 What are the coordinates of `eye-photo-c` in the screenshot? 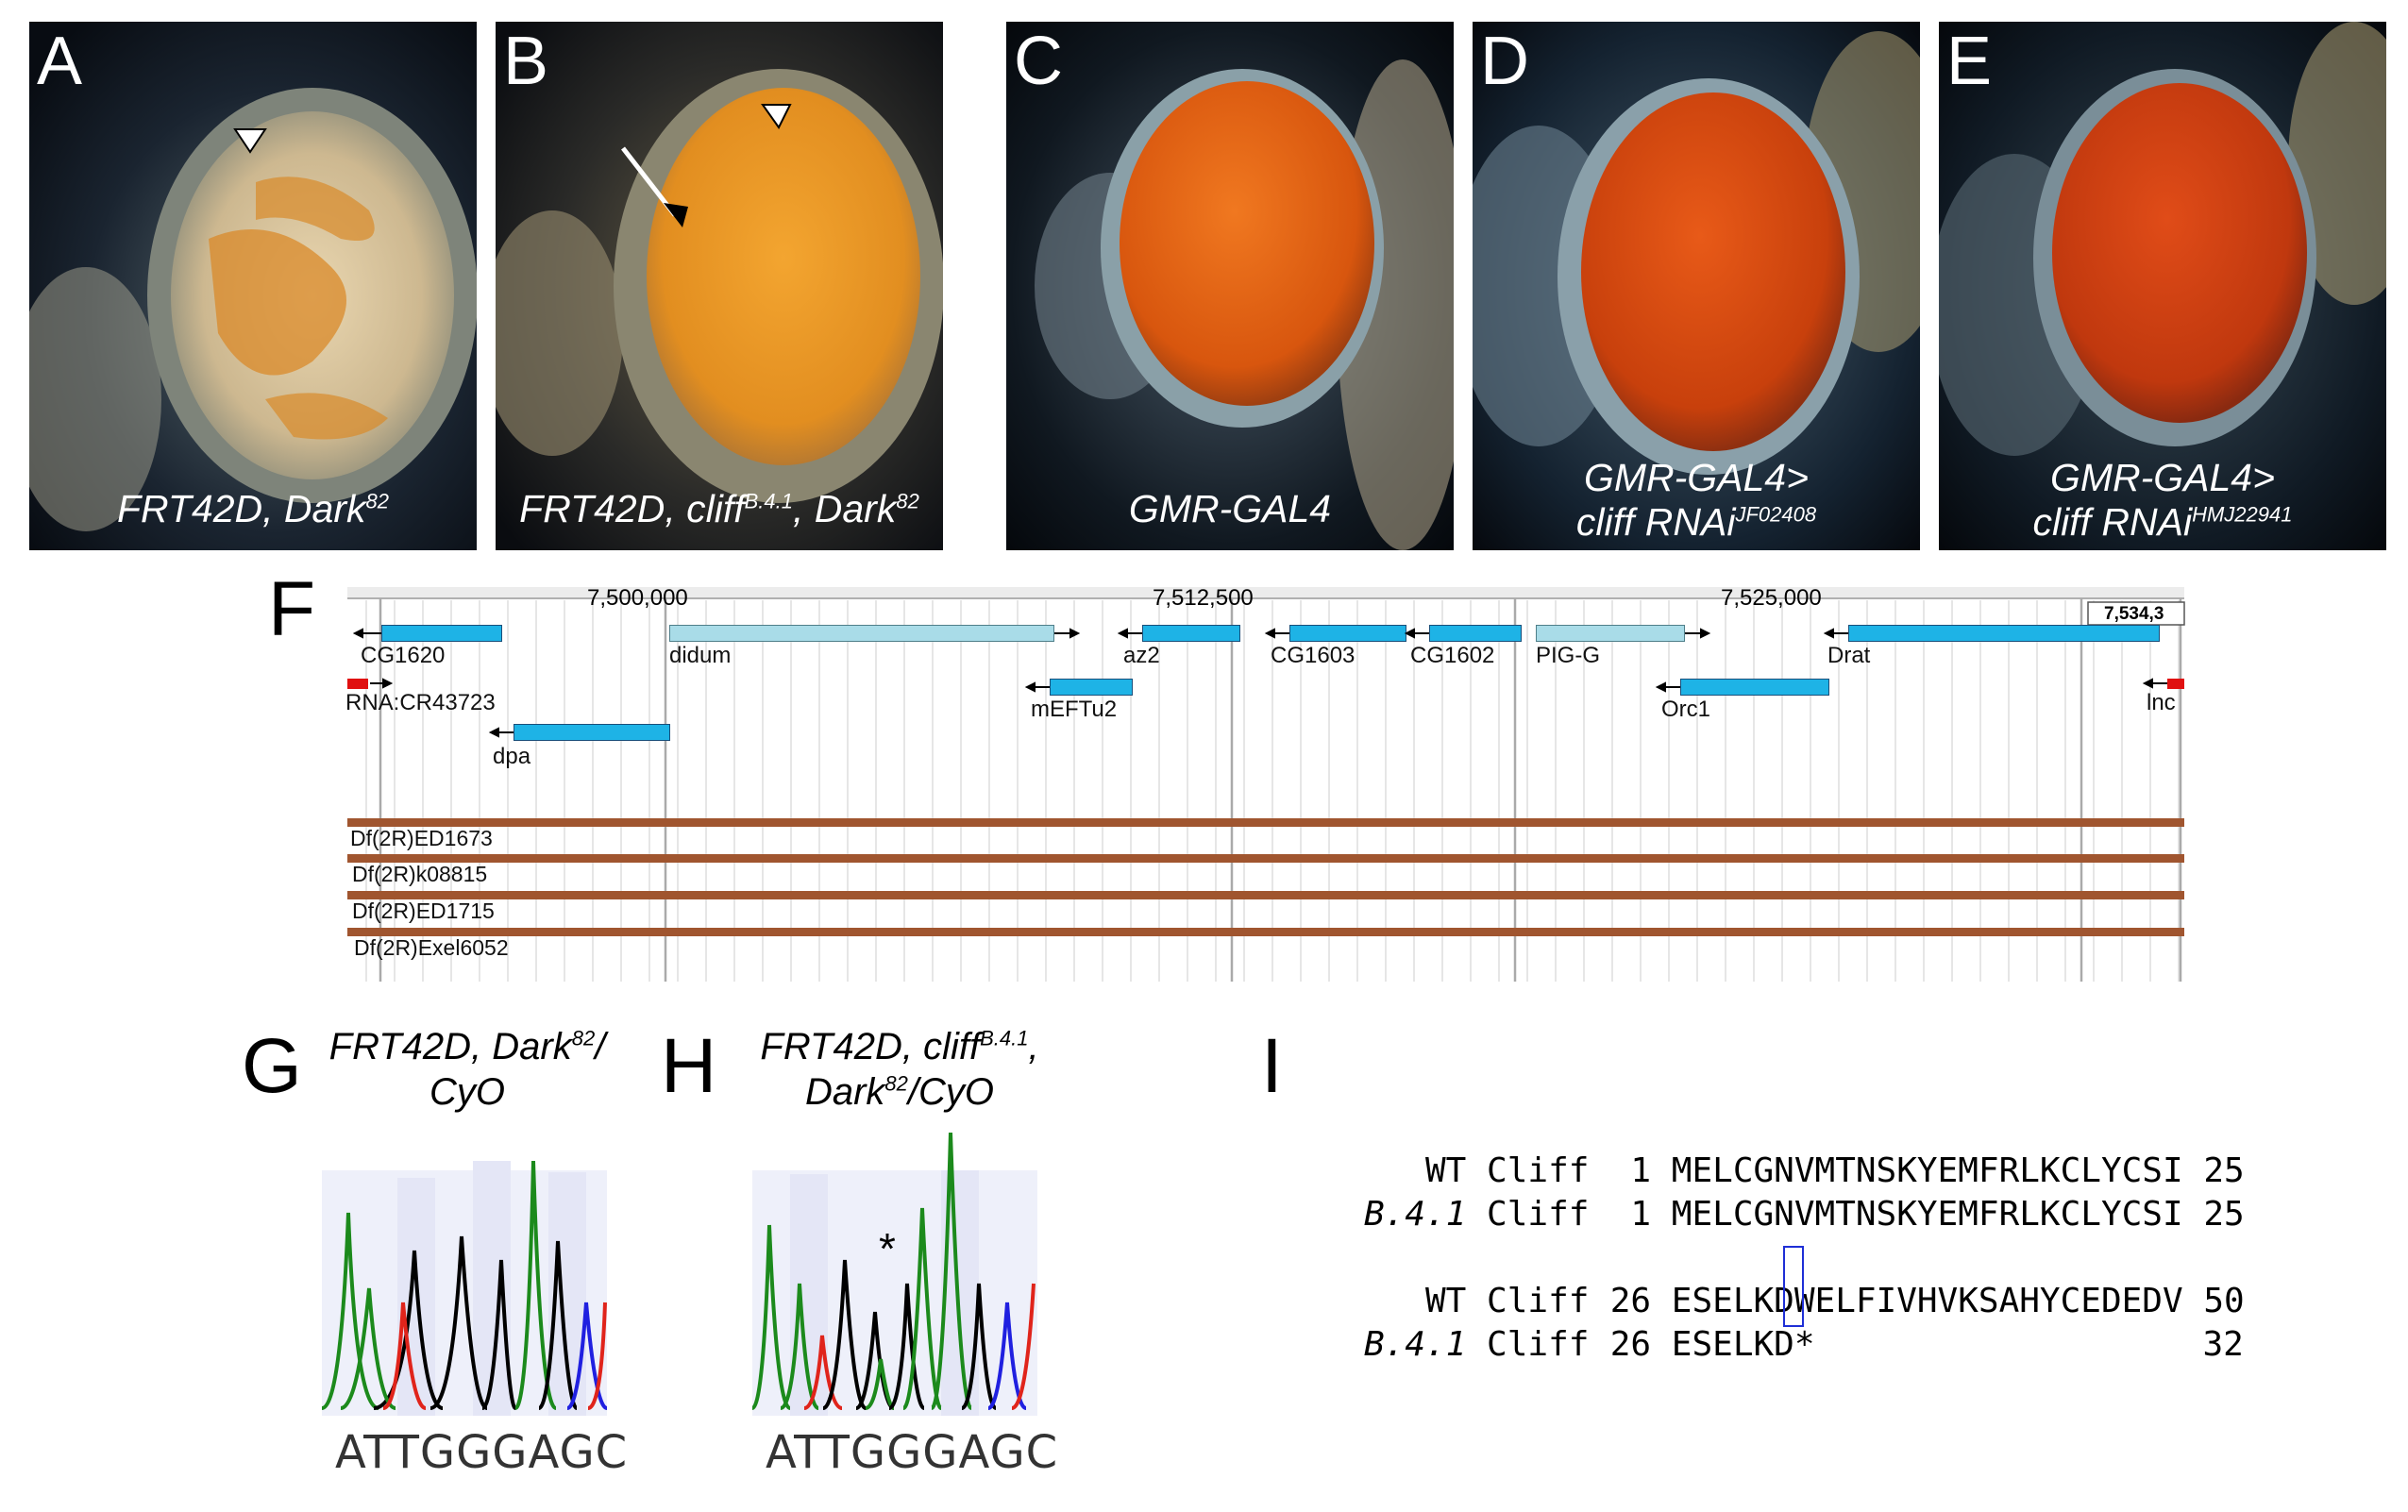 It's located at (1230, 286).